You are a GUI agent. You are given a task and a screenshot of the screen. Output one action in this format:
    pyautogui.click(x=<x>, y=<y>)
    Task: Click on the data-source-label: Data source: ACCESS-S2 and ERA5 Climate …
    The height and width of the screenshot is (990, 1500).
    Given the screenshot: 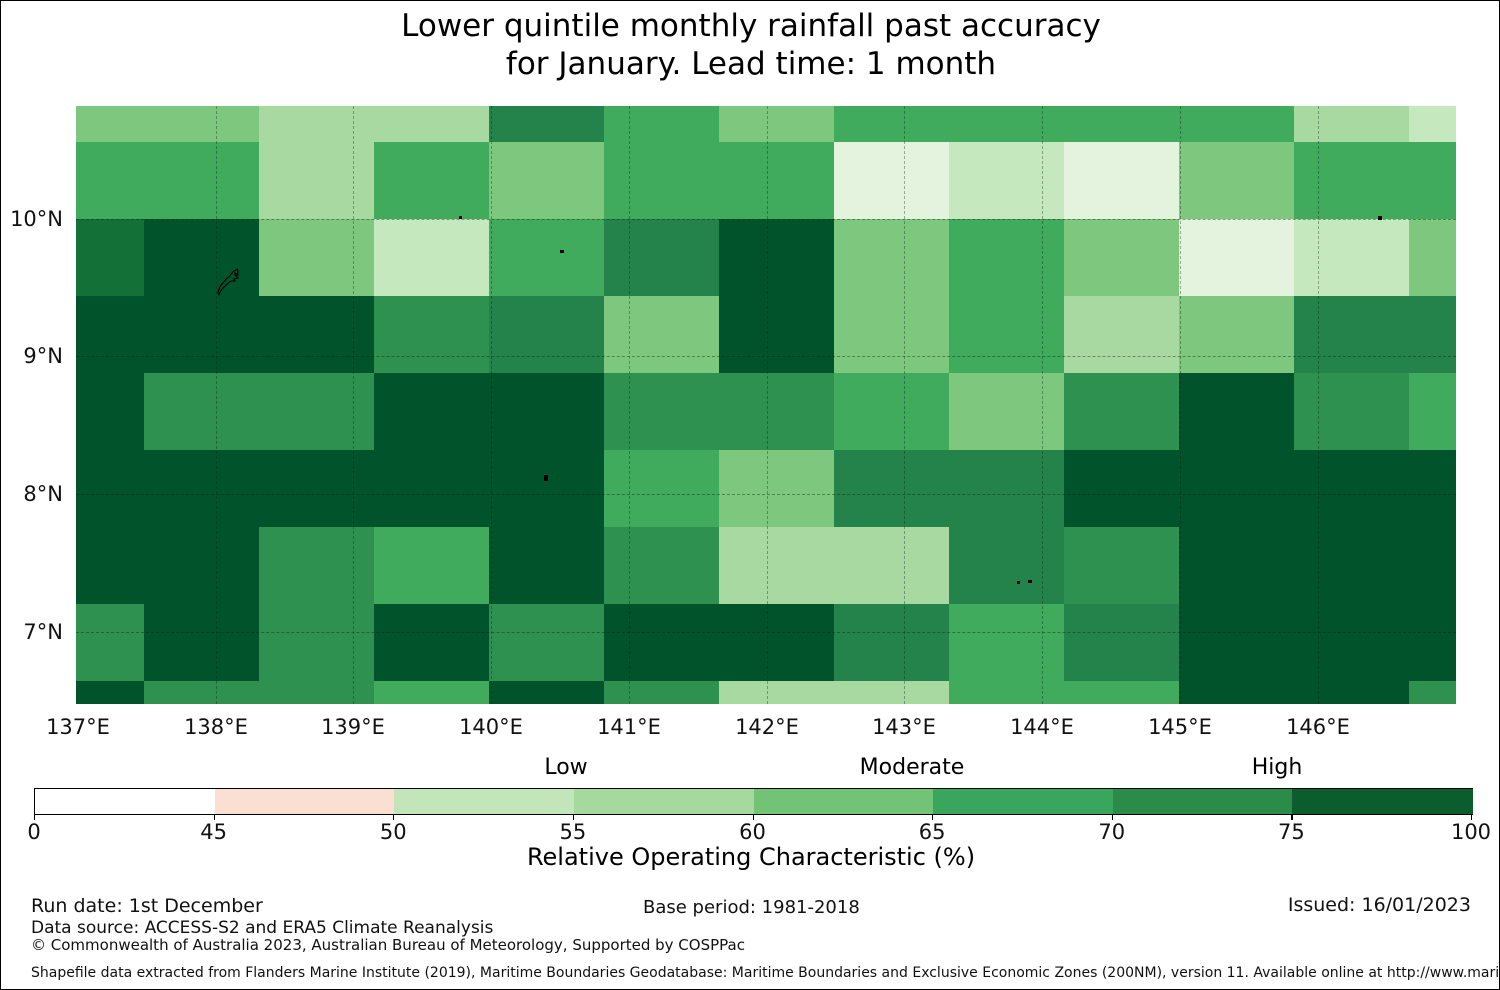 What is the action you would take?
    pyautogui.click(x=262, y=928)
    